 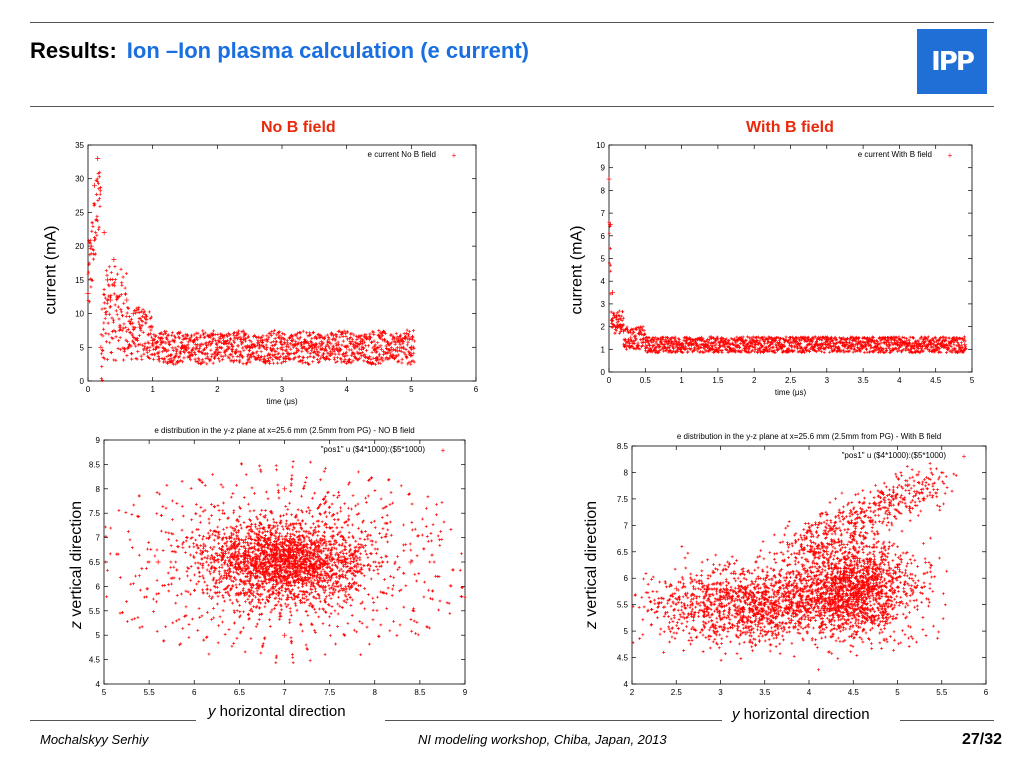 I want to click on x-tick-label: 8, so click(x=375, y=692).